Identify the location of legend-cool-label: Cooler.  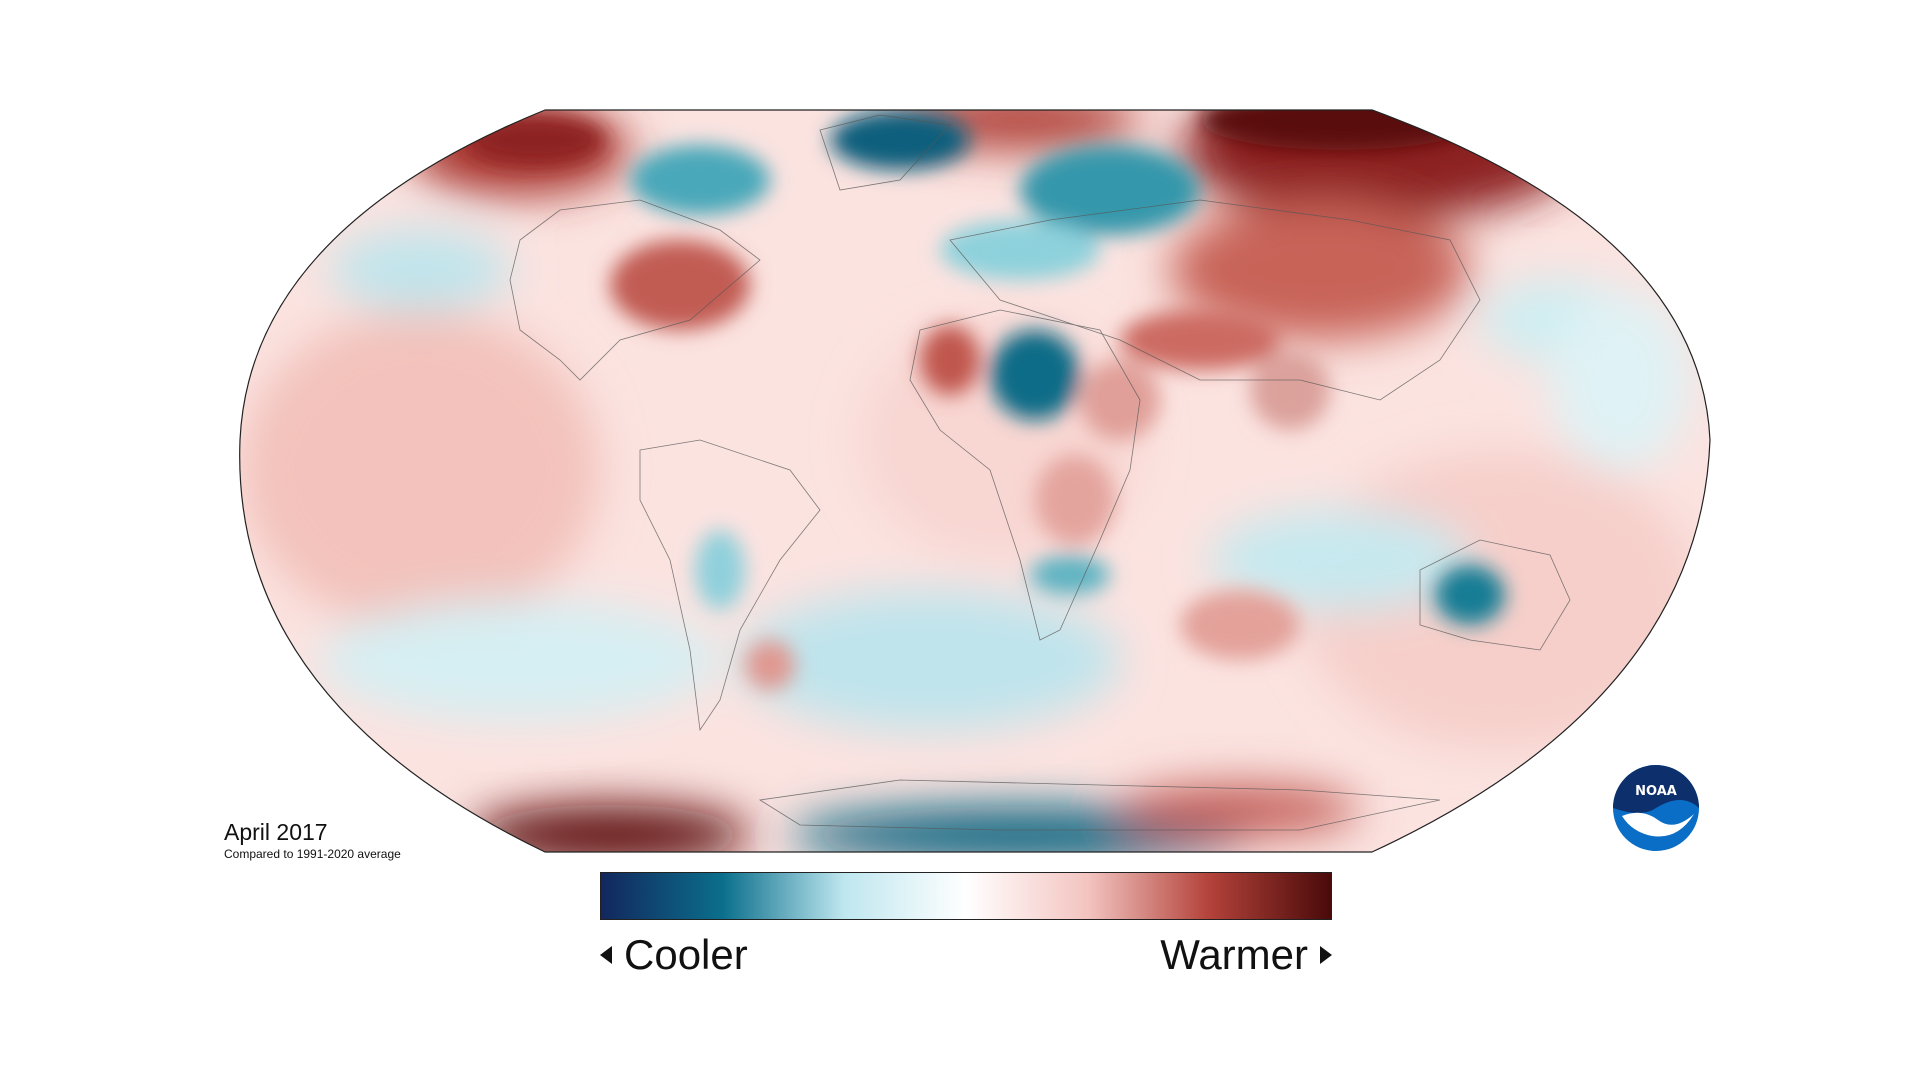
(686, 954).